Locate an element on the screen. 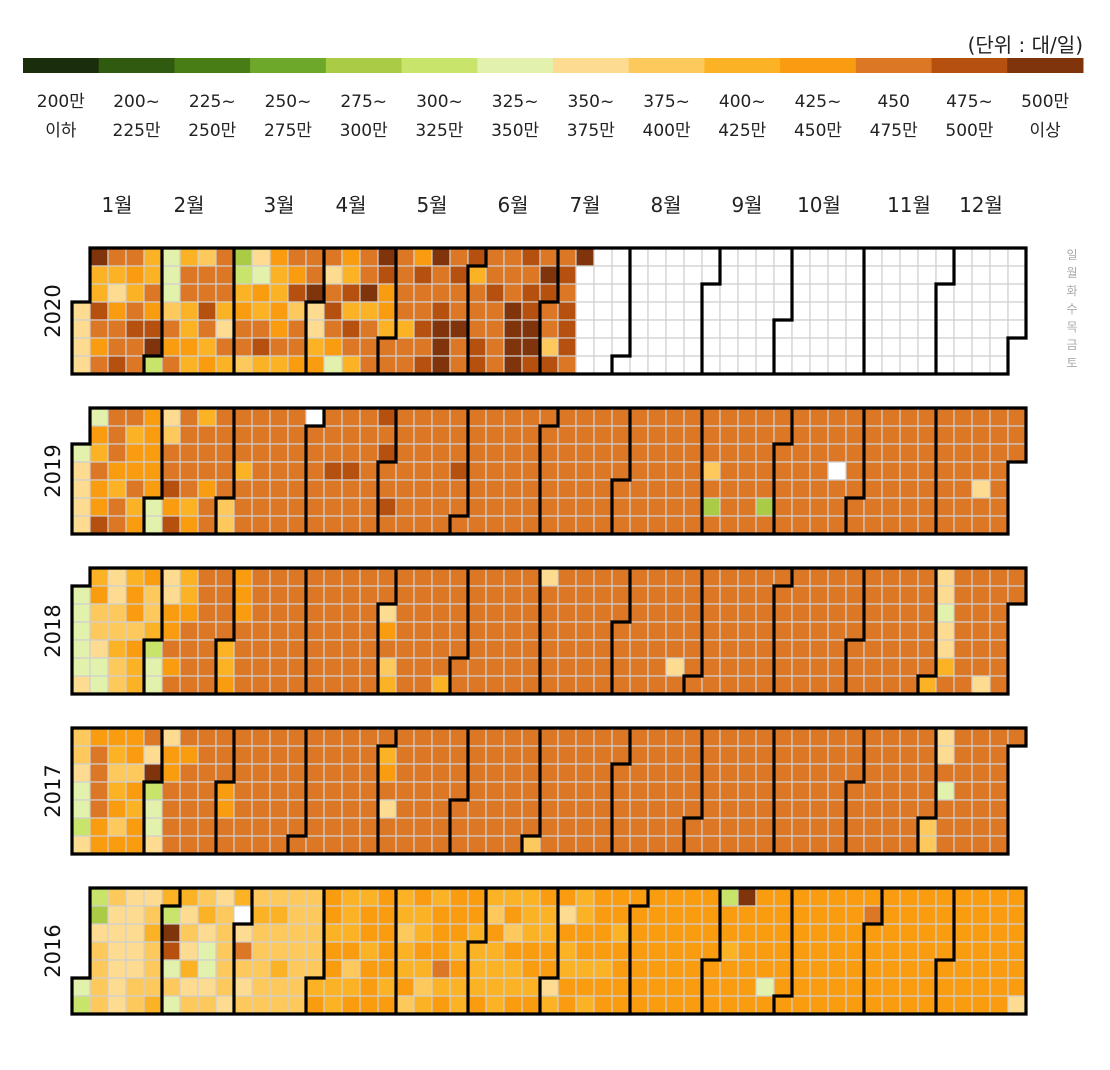 The height and width of the screenshot is (1070, 1110). year-panel: 2017 is located at coordinates (534, 791).